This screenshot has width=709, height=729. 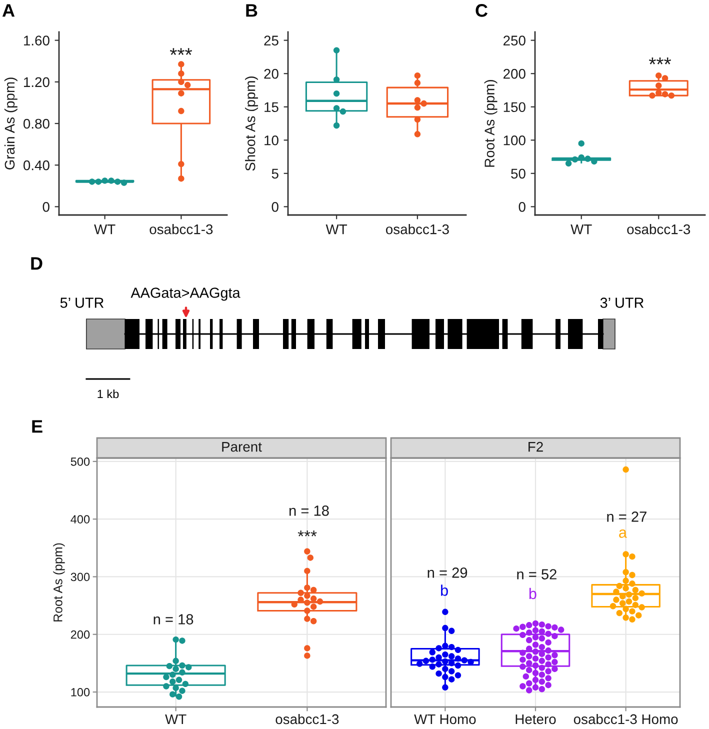 What do you see at coordinates (622, 303) in the screenshot?
I see `text: 3’ UTR` at bounding box center [622, 303].